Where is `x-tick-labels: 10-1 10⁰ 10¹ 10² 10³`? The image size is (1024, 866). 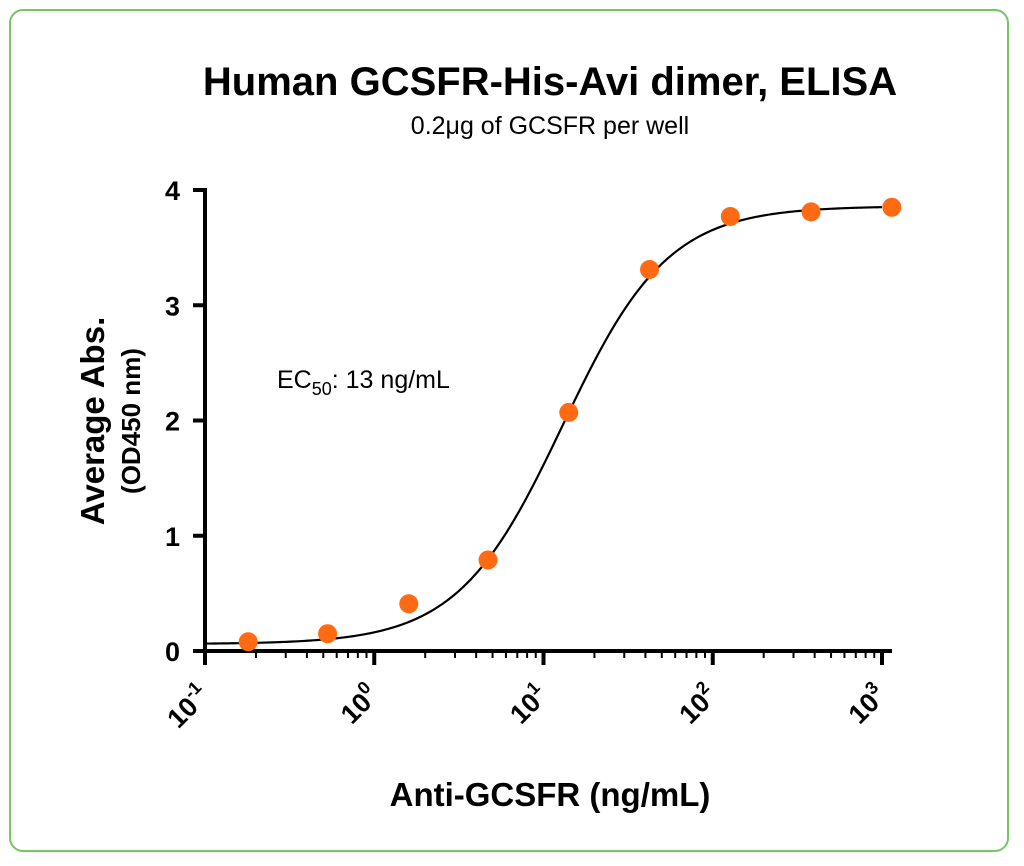
x-tick-labels: 10-1 10⁰ 10¹ 10² 10³ is located at coordinates (525, 705).